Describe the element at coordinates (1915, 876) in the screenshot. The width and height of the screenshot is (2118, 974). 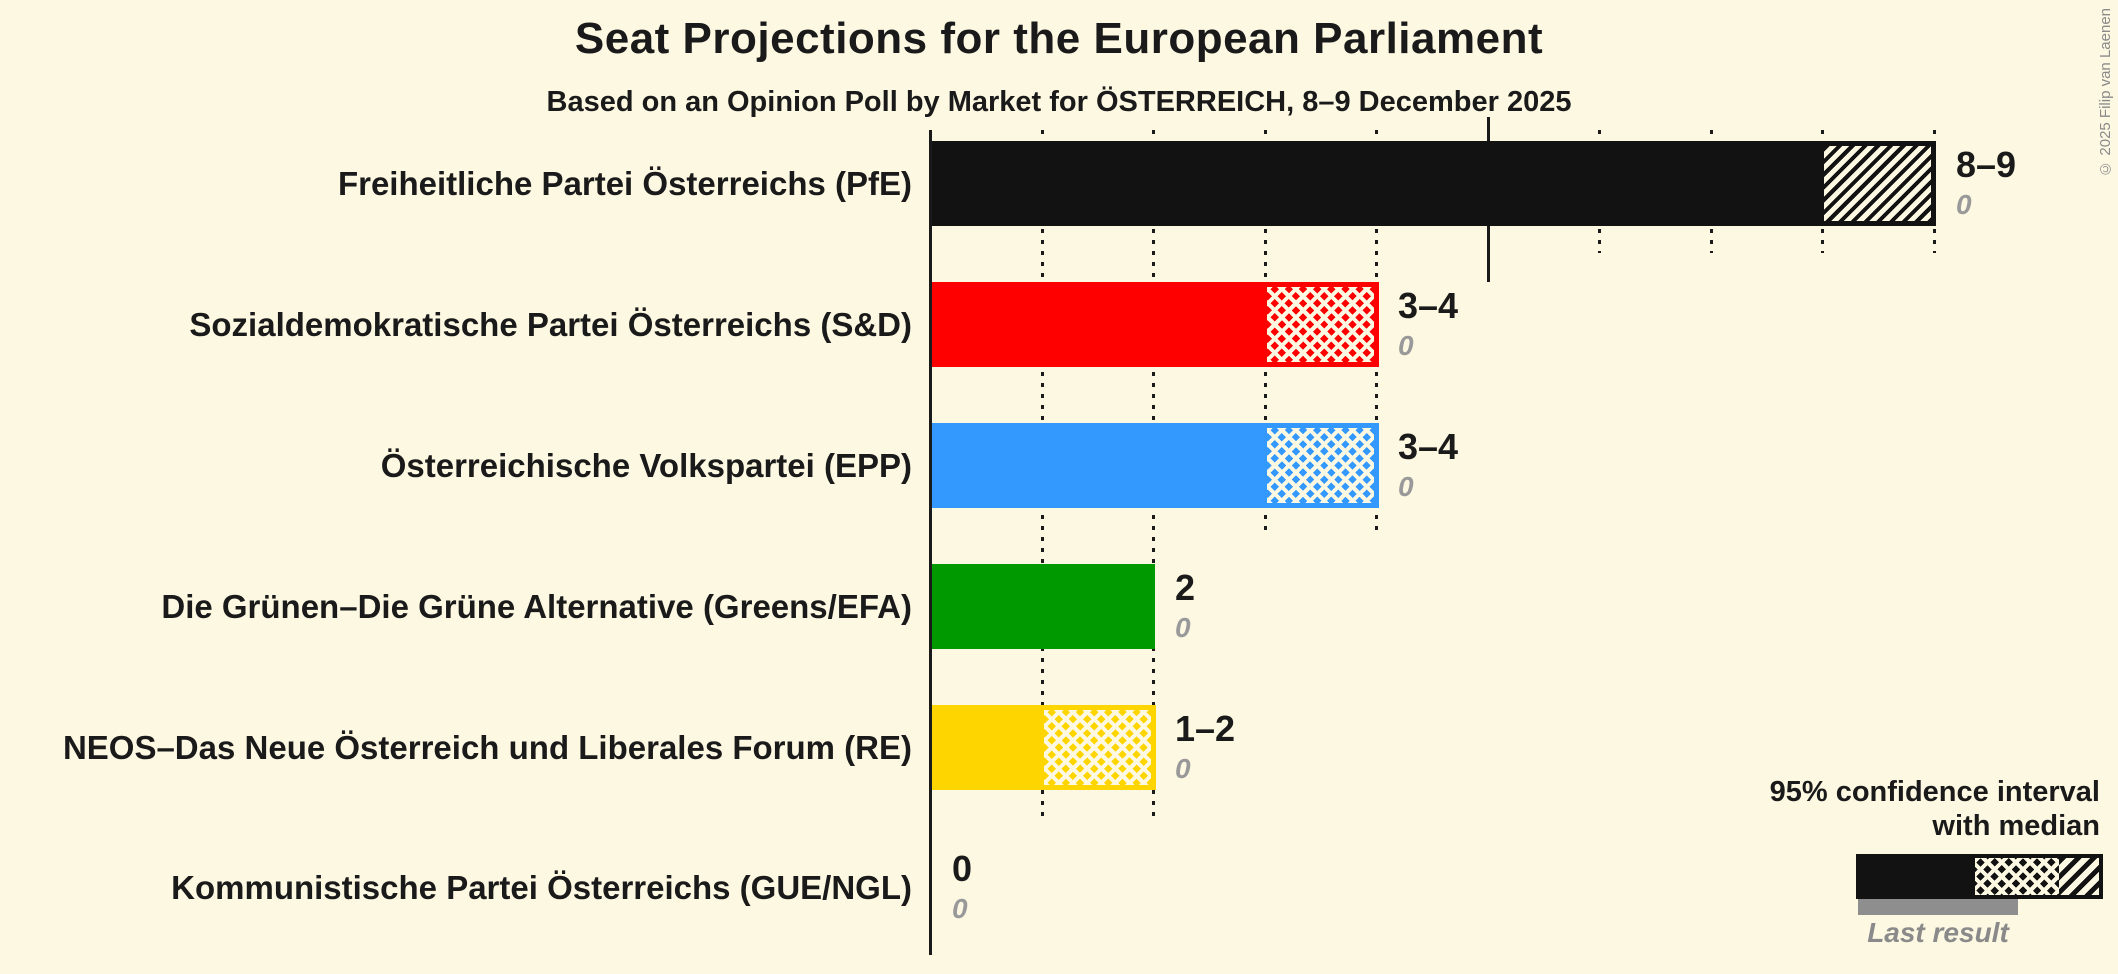
I see `legend-segment-solid` at that location.